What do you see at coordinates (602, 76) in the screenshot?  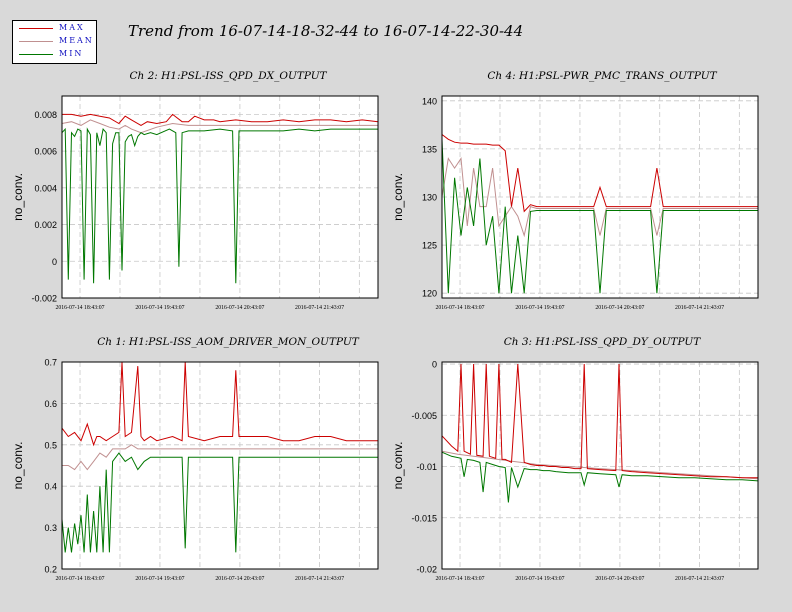 I see `chart-title: Ch 4: H1:PSL-PWR_PMC_TRANS_OUTPUT` at bounding box center [602, 76].